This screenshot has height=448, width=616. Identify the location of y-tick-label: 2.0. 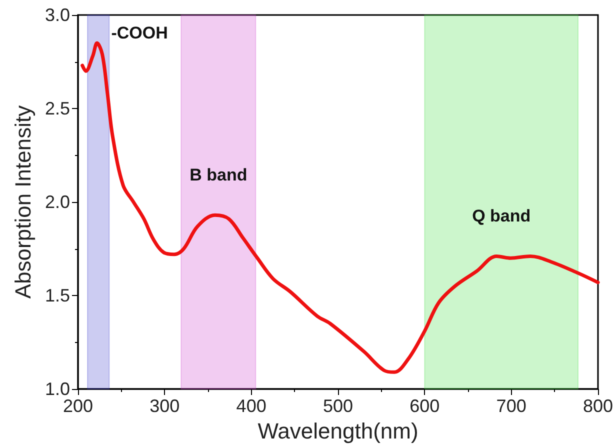
(57, 202).